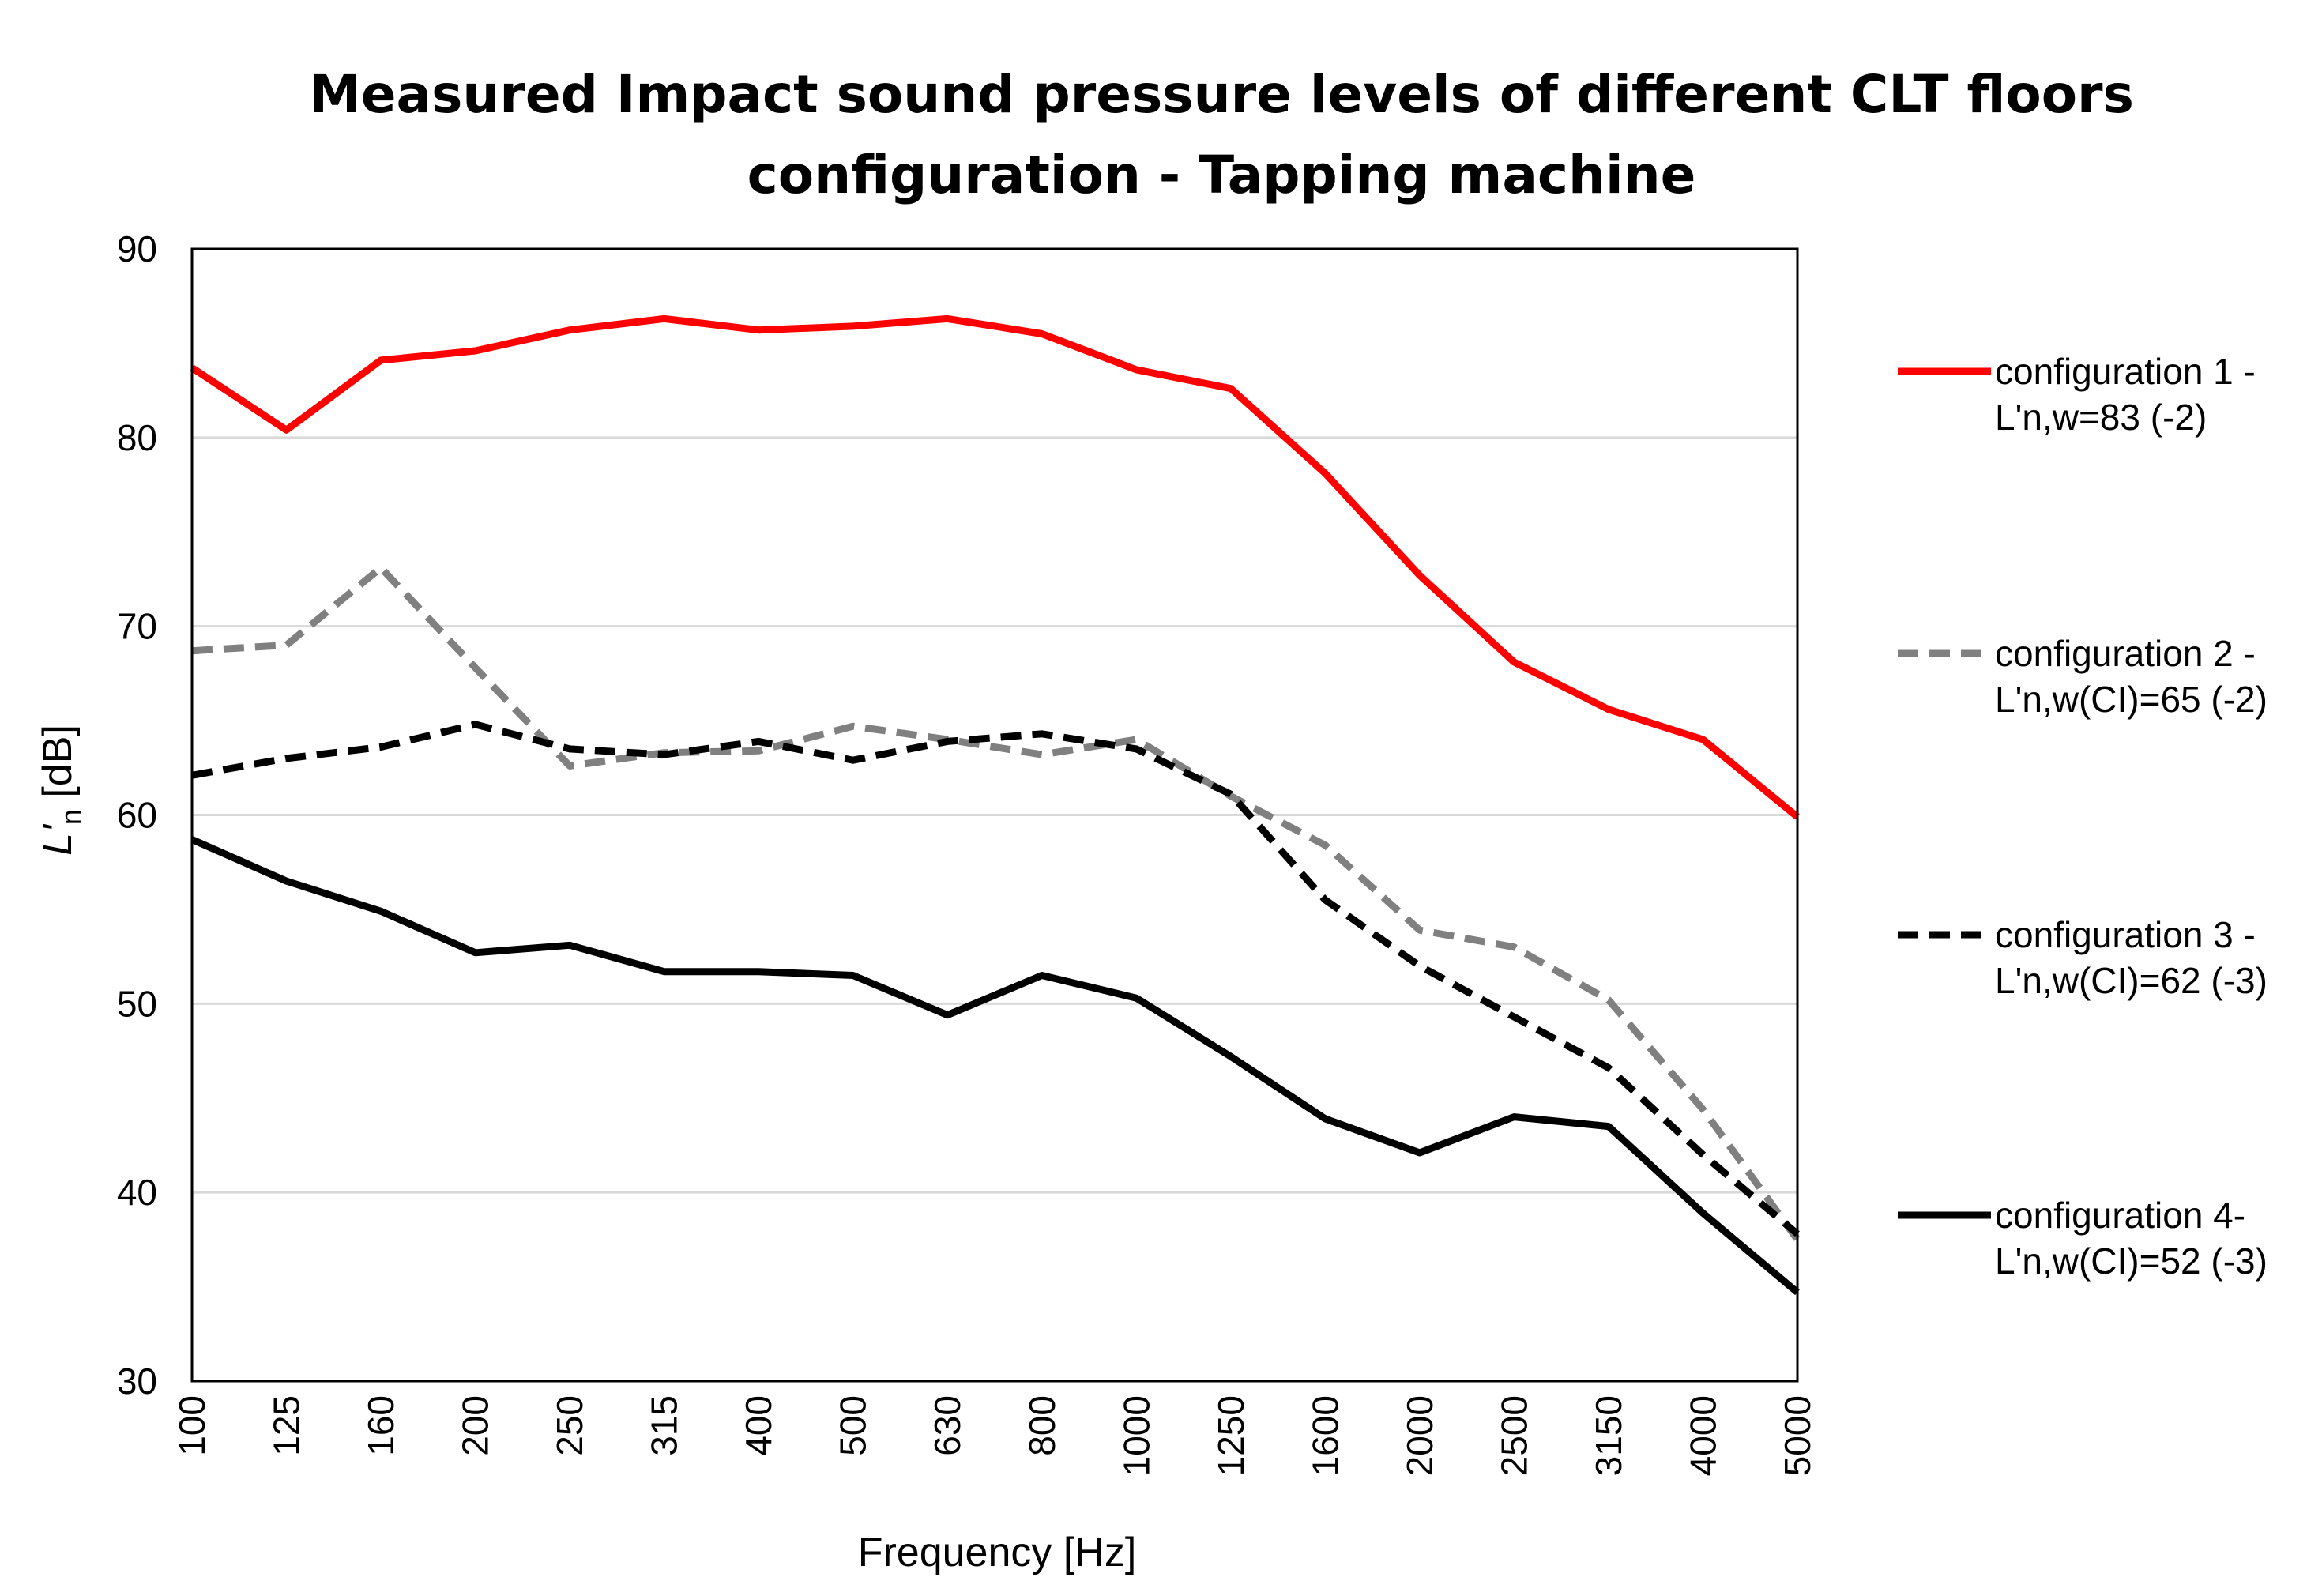 The width and height of the screenshot is (2307, 1596). What do you see at coordinates (2125, 372) in the screenshot?
I see `legend-label: configuration 1 -` at bounding box center [2125, 372].